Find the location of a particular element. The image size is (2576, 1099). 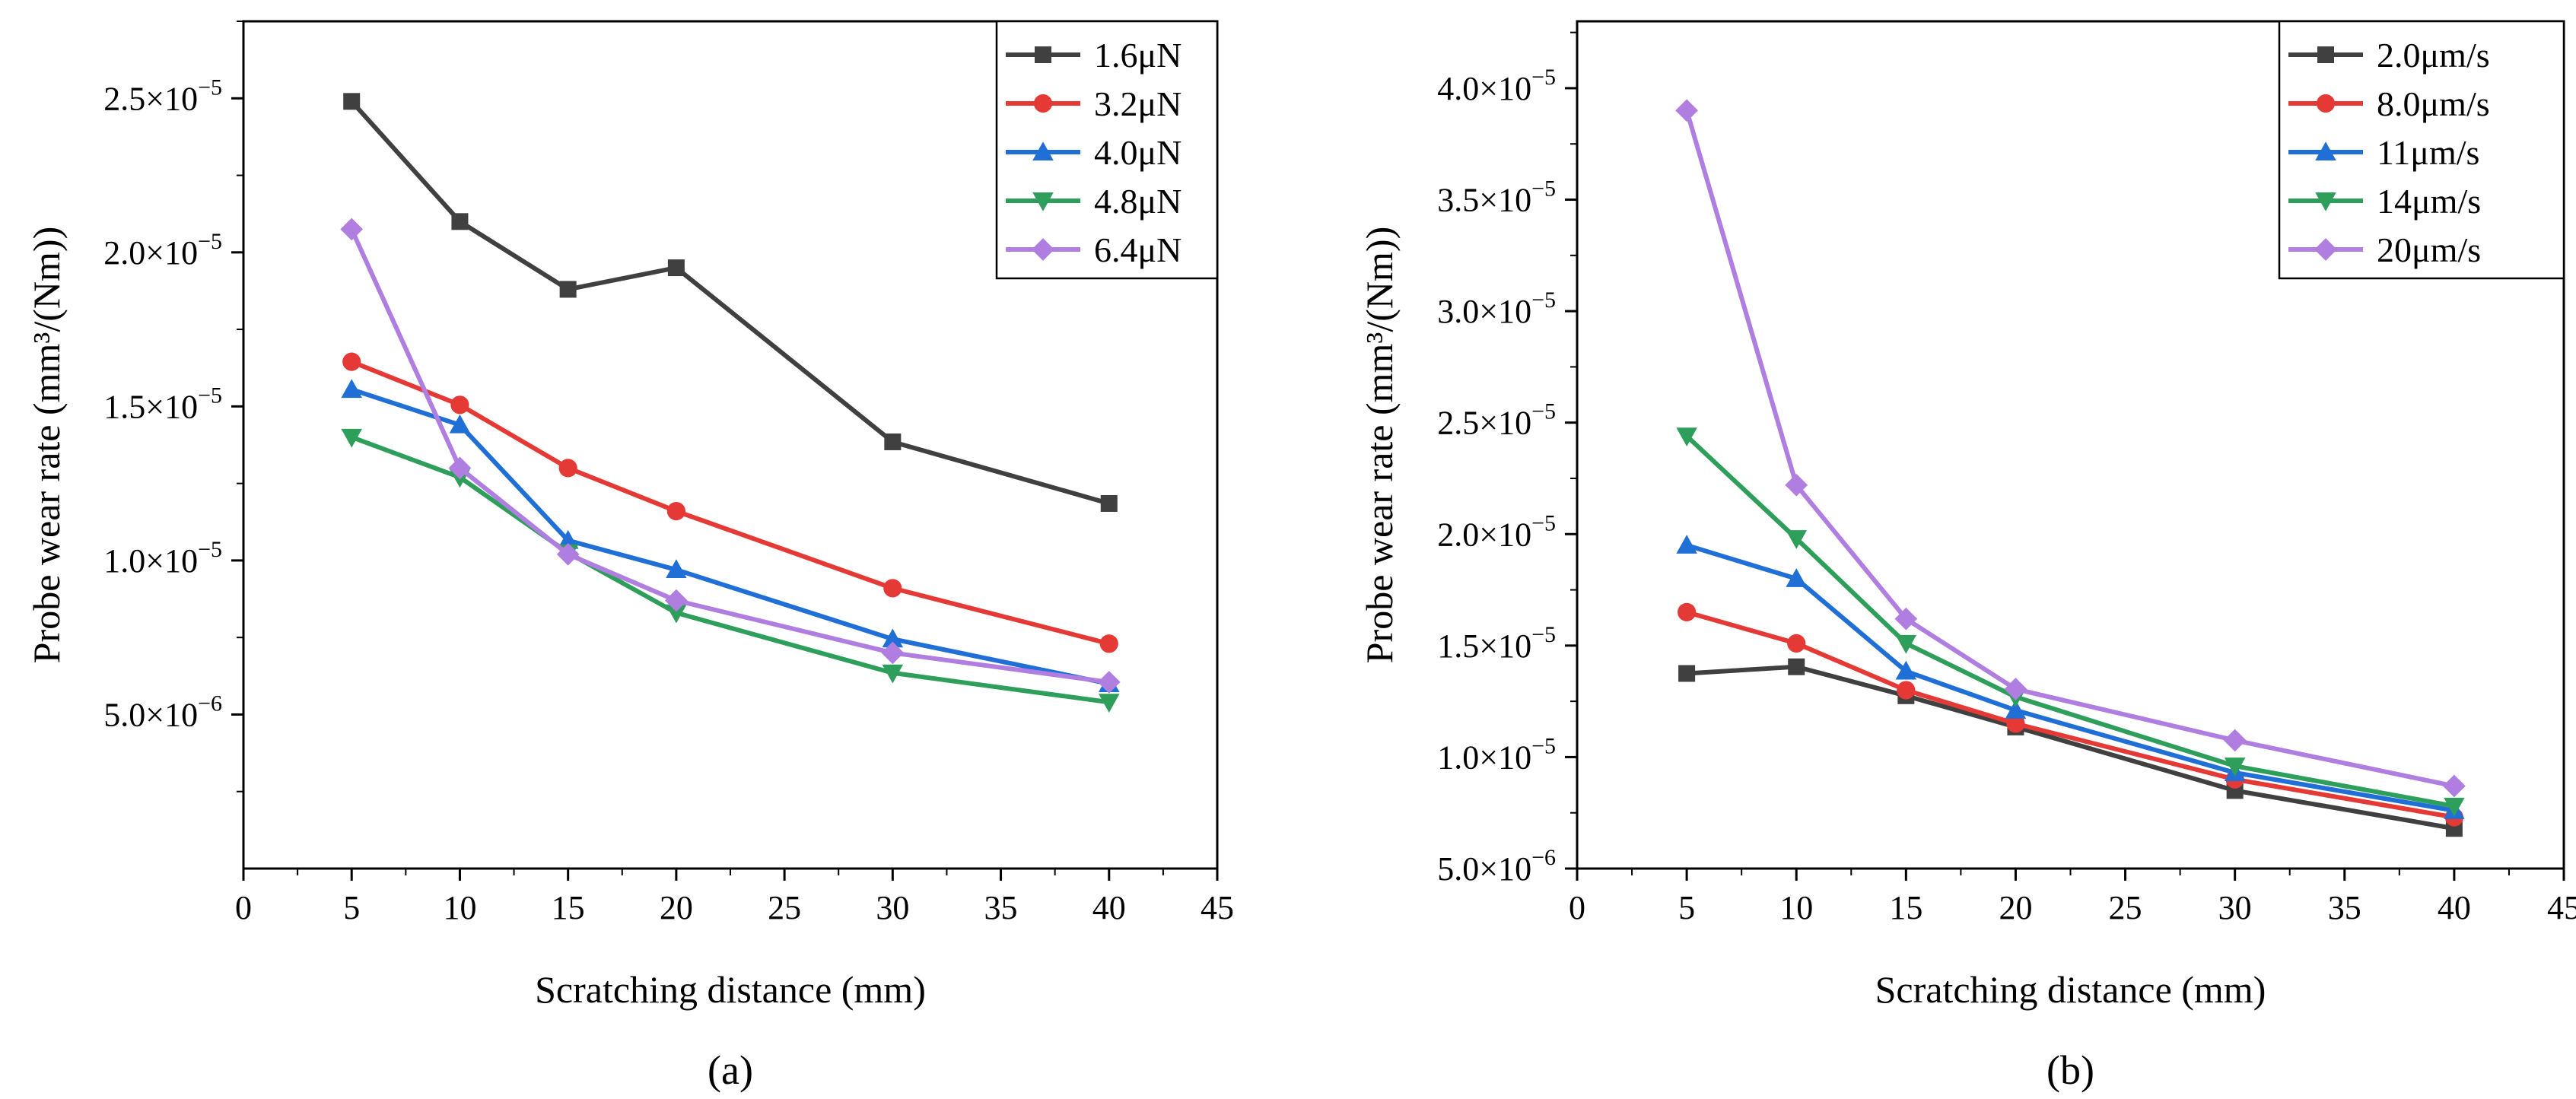

series-11μm/s is located at coordinates (2070, 677).